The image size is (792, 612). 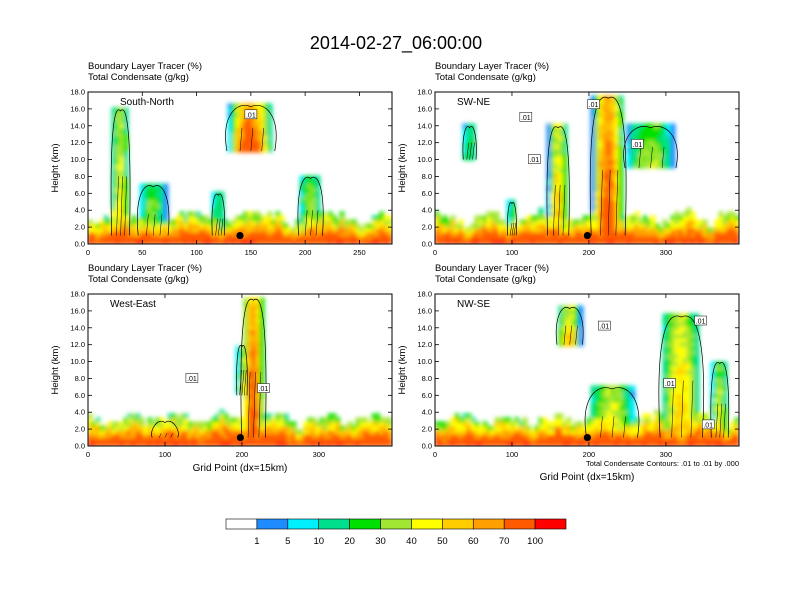 I want to click on y-axis-label: Height (km), so click(x=55, y=369).